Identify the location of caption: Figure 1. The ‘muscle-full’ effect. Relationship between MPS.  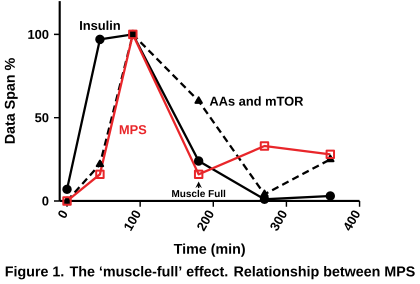
(210, 273).